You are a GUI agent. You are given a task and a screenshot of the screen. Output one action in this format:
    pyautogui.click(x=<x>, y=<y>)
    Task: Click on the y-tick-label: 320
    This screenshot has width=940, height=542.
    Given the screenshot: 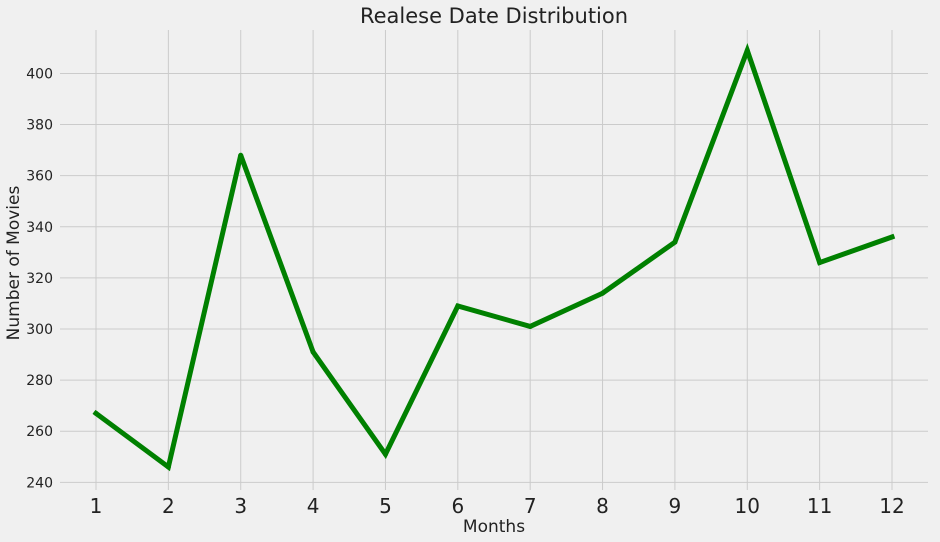 What is the action you would take?
    pyautogui.click(x=39, y=279)
    